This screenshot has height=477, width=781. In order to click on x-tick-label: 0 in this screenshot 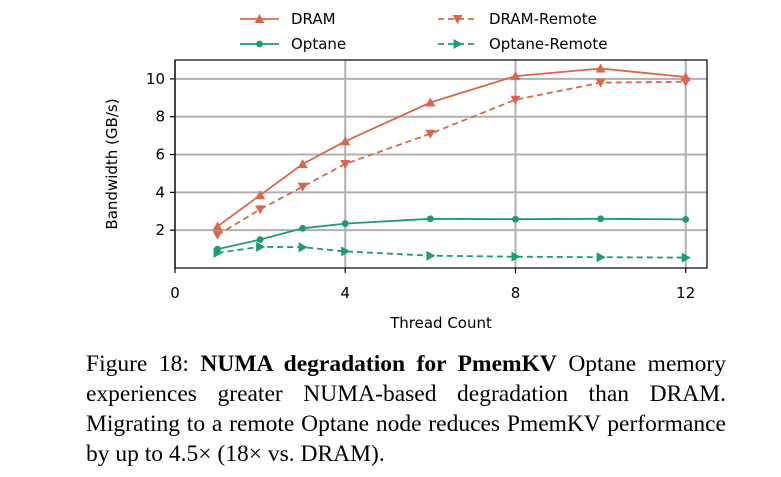, I will do `click(175, 293)`.